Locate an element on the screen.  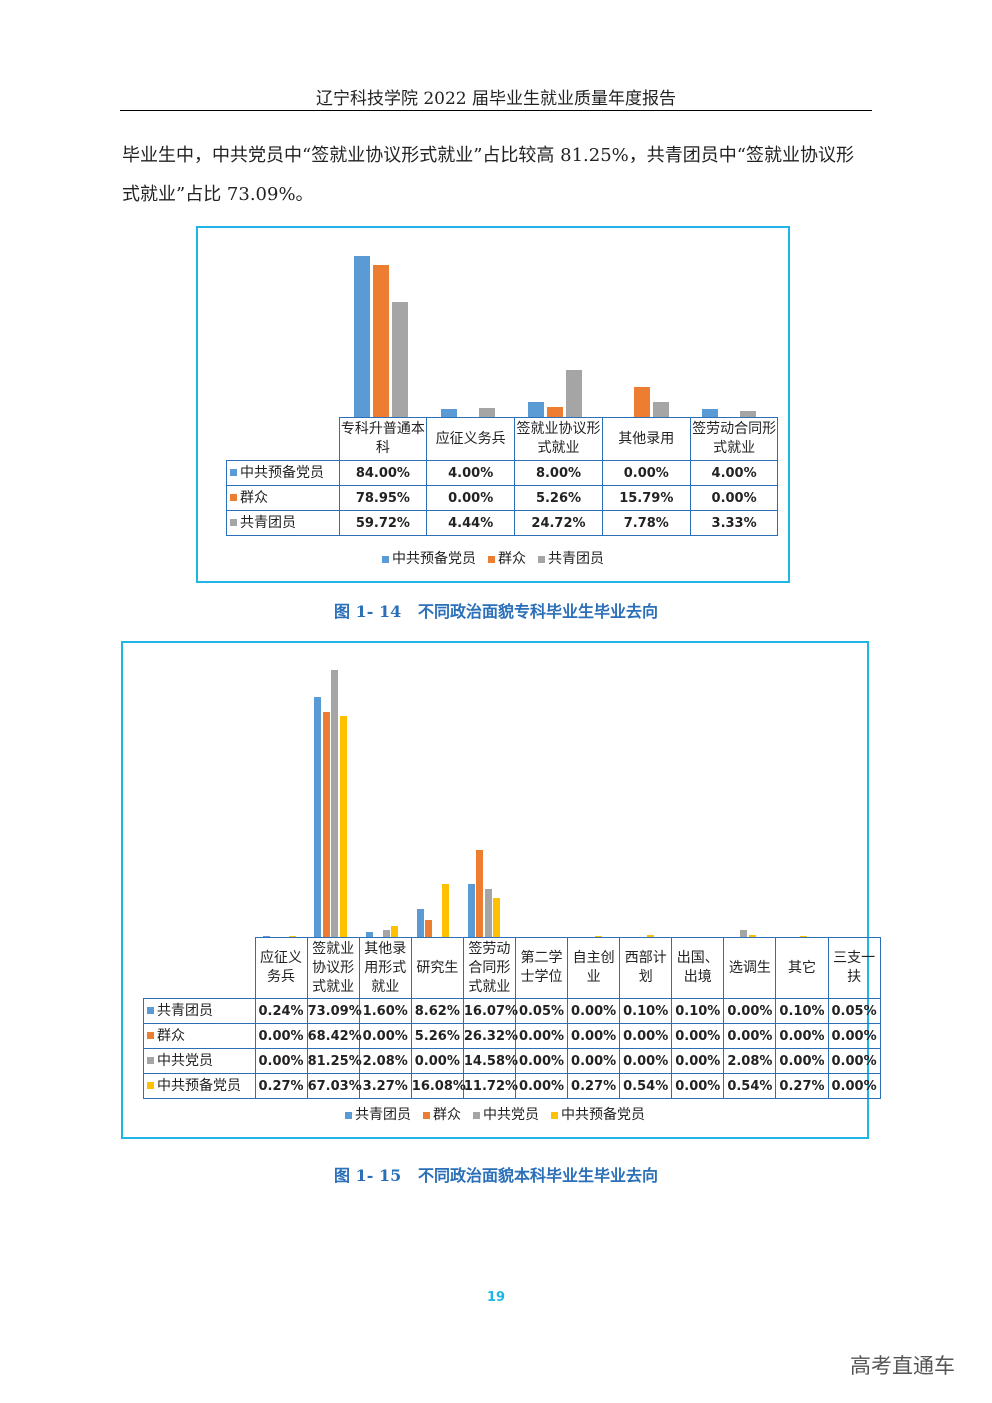
table-corner is located at coordinates (283, 439).